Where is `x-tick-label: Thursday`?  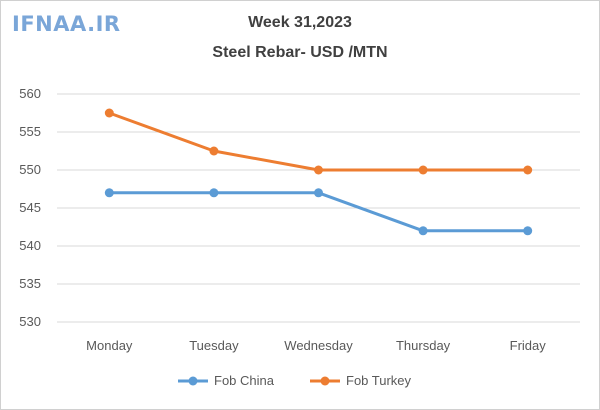
x-tick-label: Thursday is located at coordinates (423, 345).